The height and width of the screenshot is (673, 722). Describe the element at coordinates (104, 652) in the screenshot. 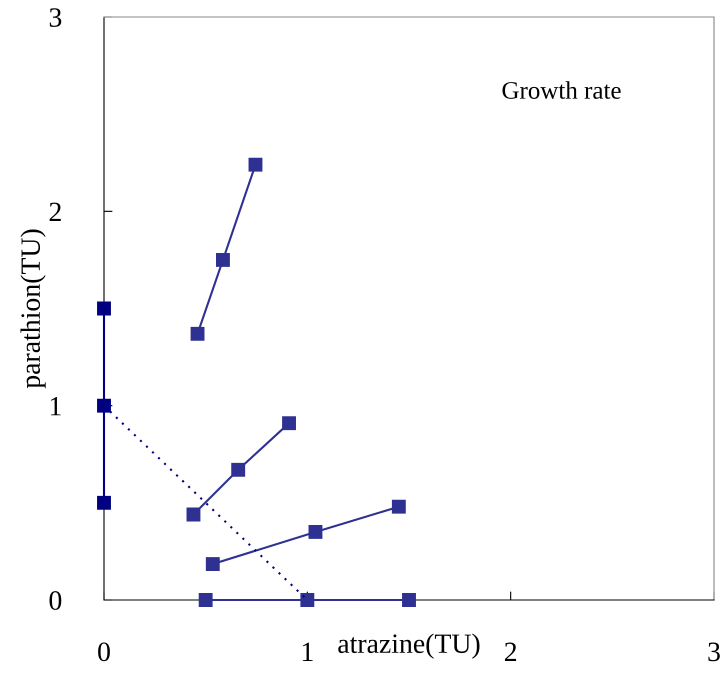

I see `x-tick-label: 0` at that location.